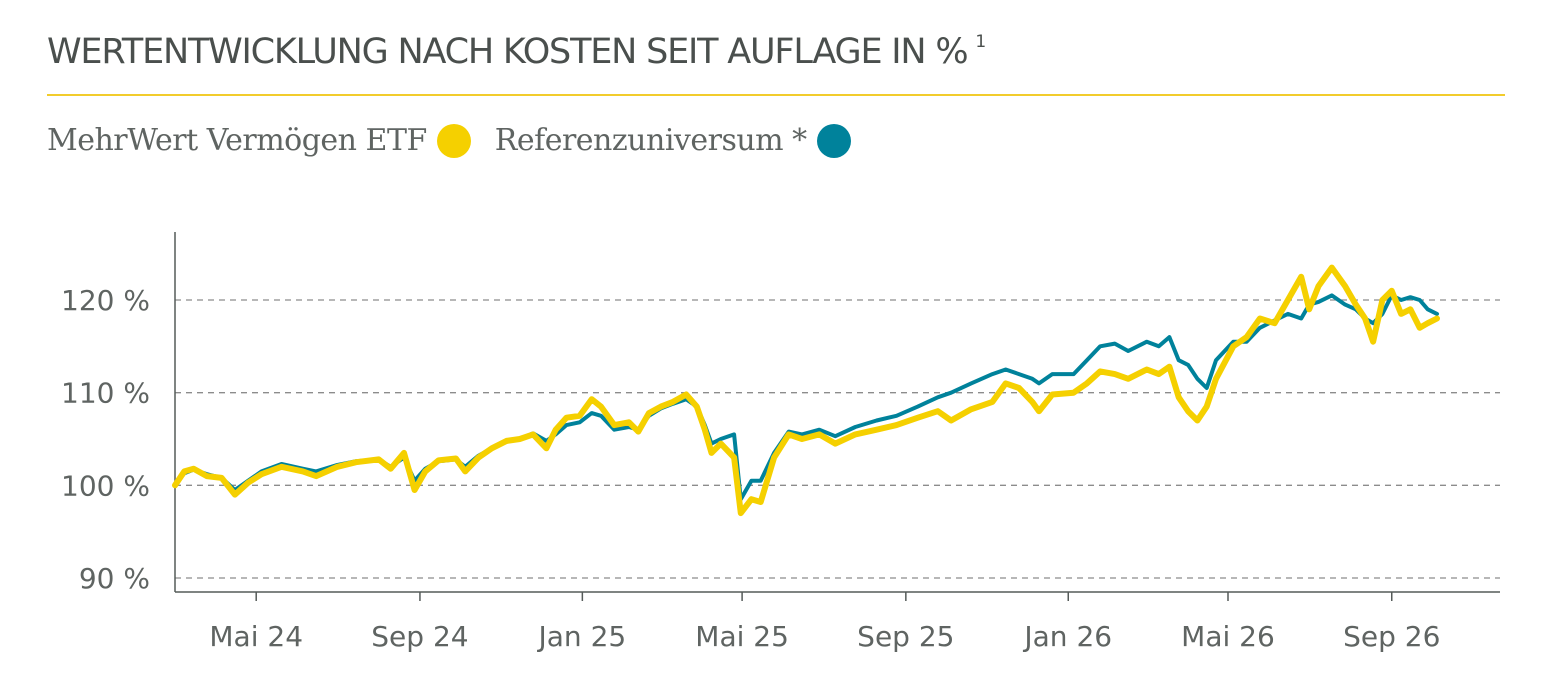  What do you see at coordinates (237, 140) in the screenshot?
I see `legend-label-etf: MehrWert Vermögen ETF` at bounding box center [237, 140].